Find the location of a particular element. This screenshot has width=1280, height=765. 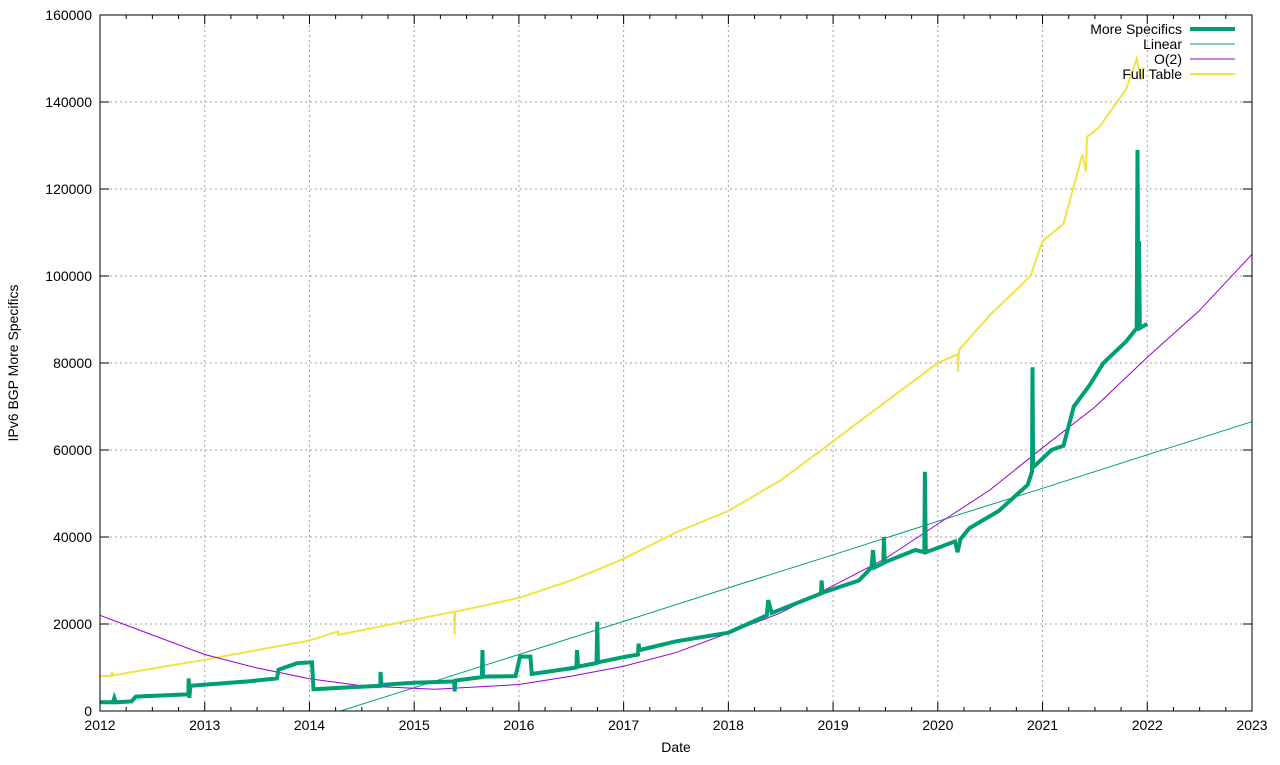

y-tick-label: 100000 is located at coordinates (68, 276).